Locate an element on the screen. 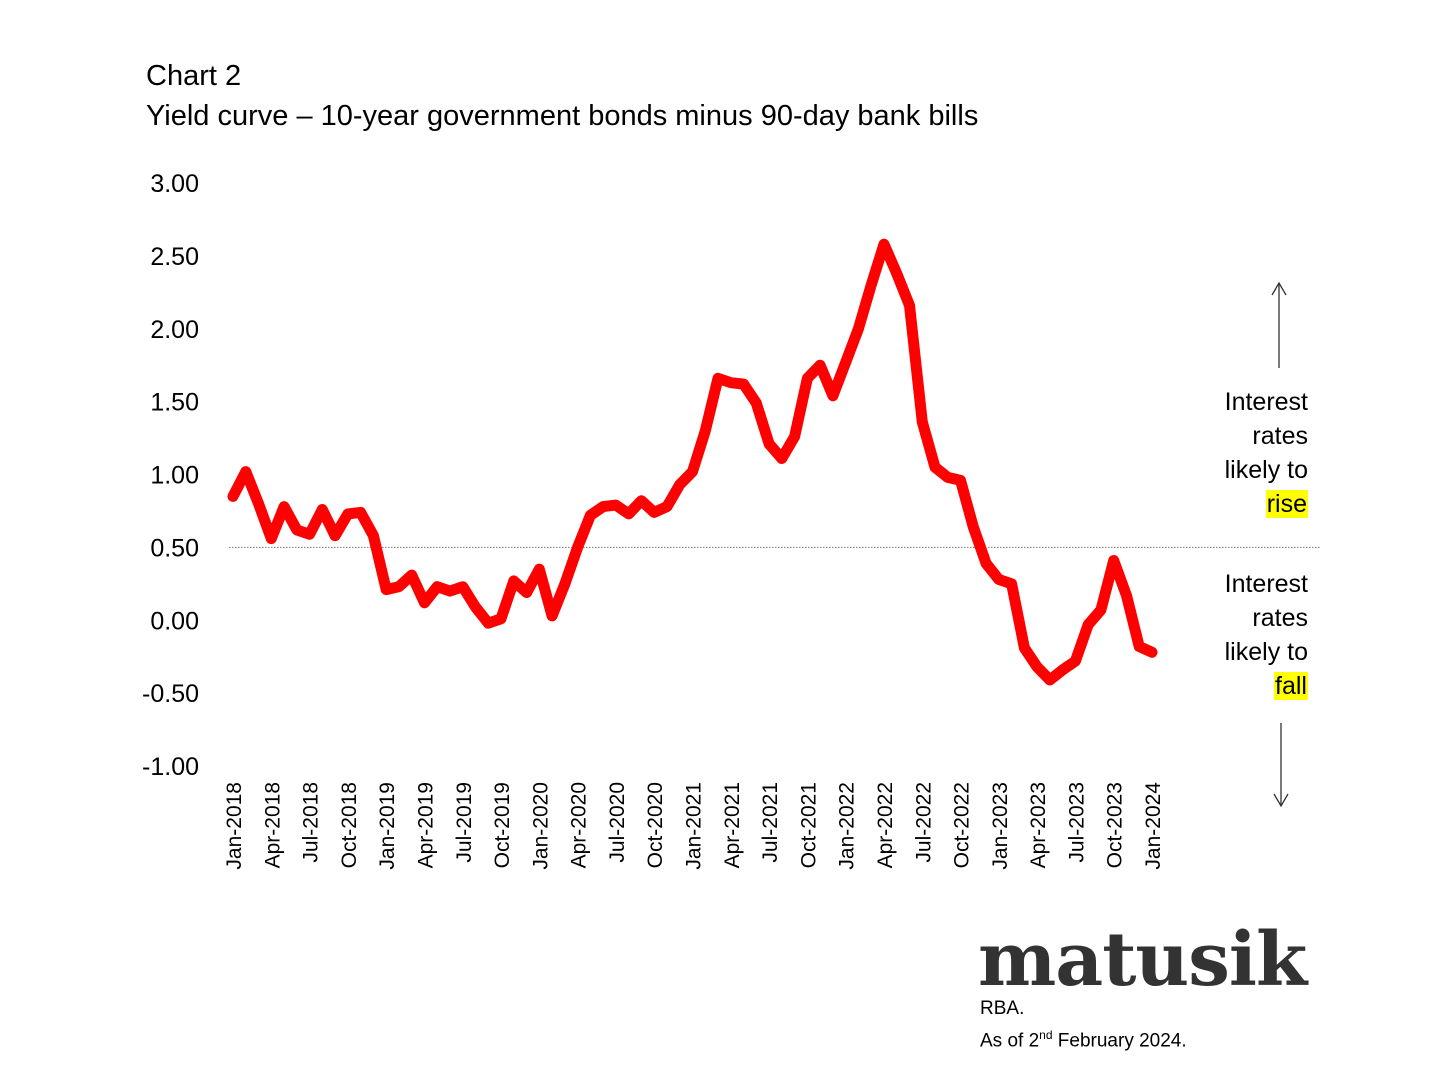 This screenshot has width=1456, height=1092. x-tick-label: Apr-2023 is located at coordinates (1038, 825).